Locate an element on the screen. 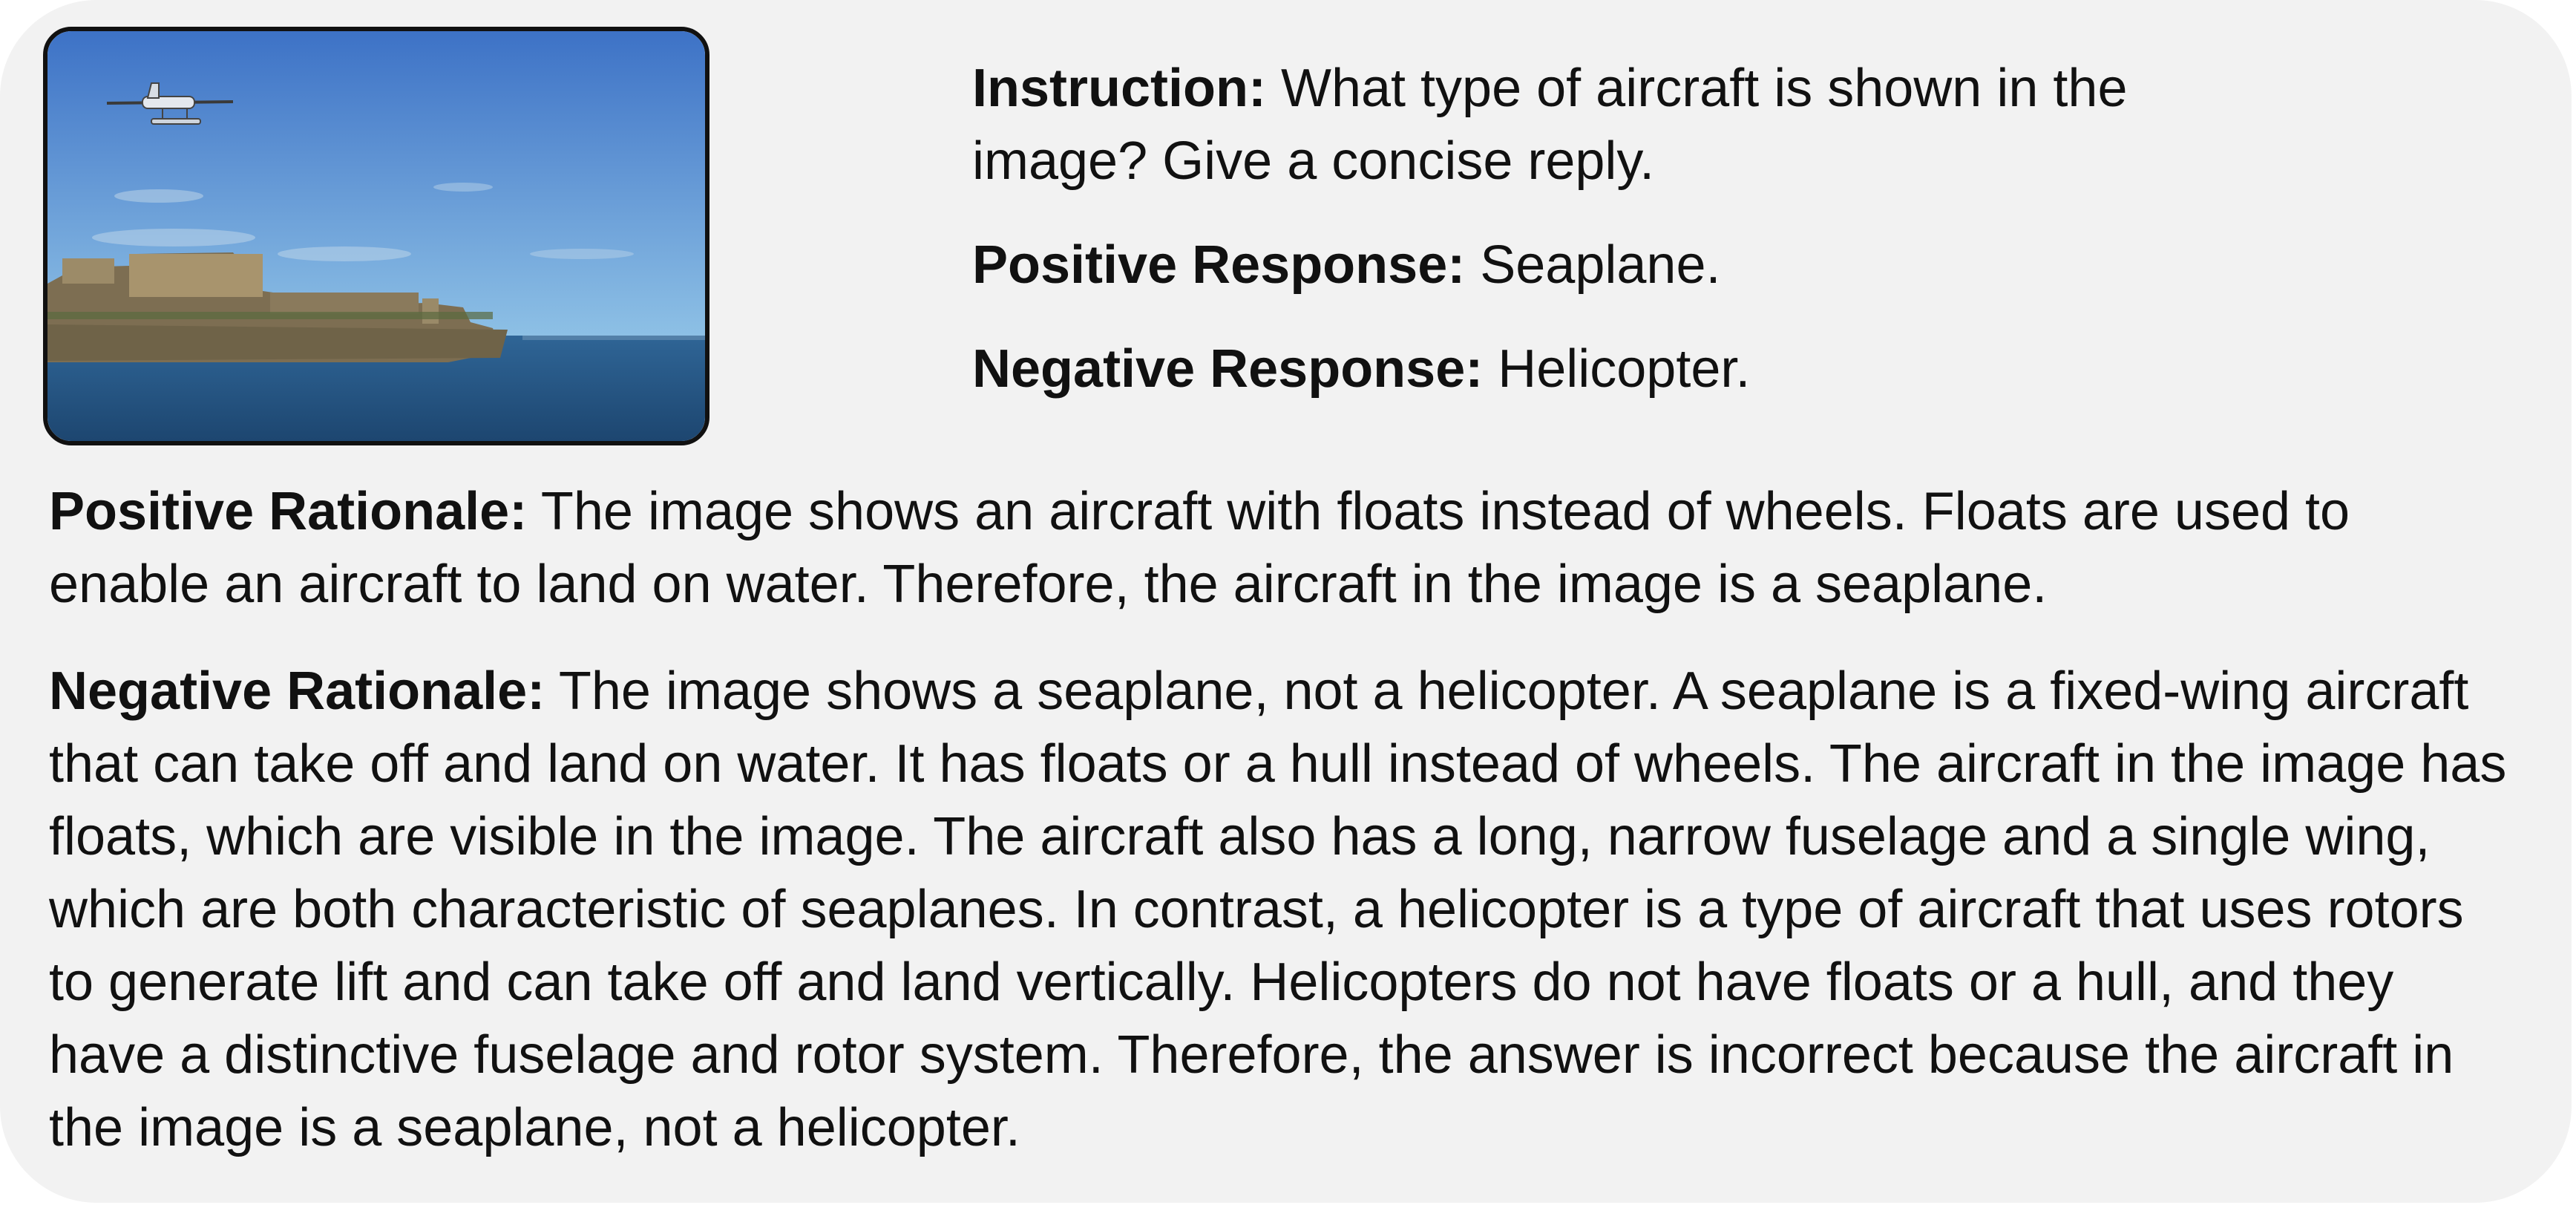  fortress is located at coordinates (277, 307).